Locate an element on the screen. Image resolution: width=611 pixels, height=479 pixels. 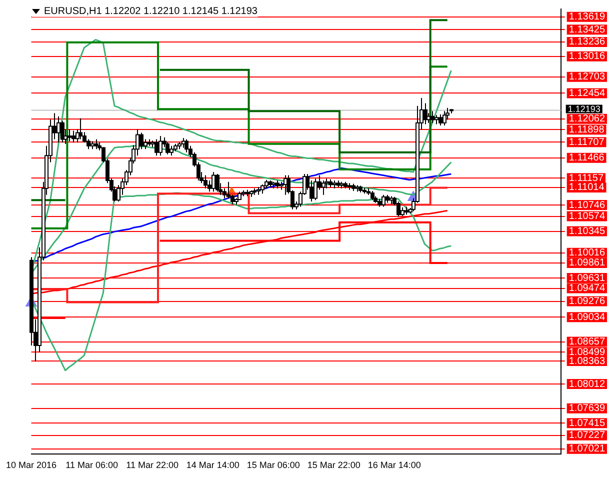
y-tick-label: 1.07021 is located at coordinates (587, 449).